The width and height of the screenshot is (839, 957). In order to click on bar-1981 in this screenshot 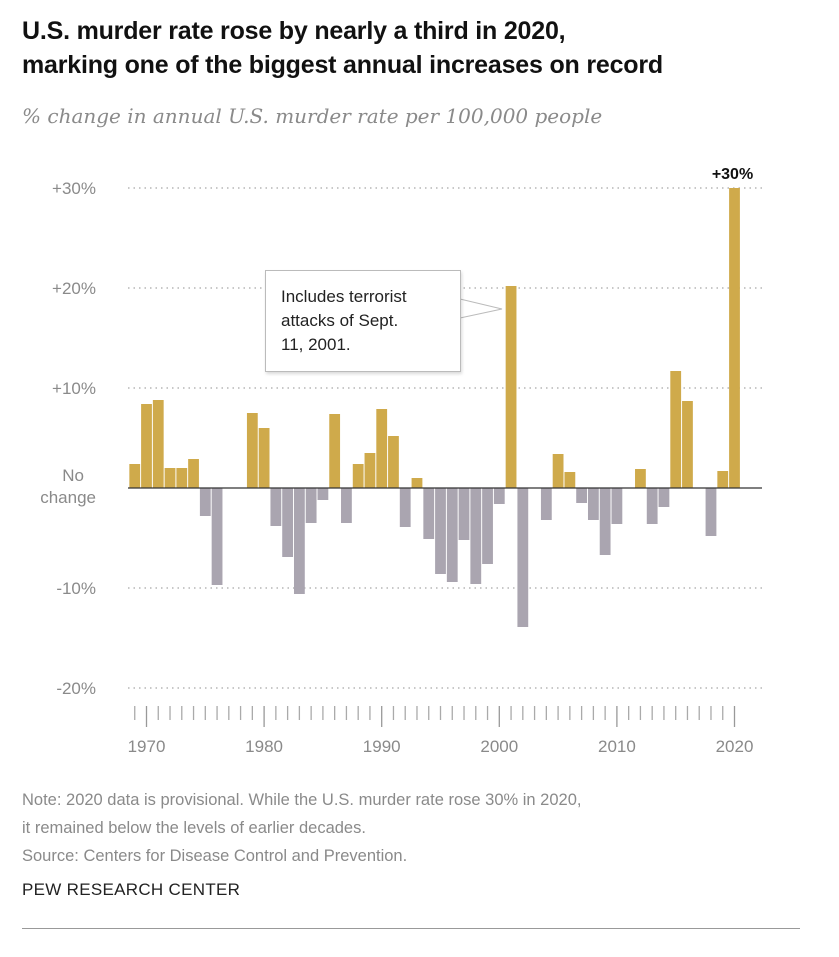, I will do `click(276, 507)`.